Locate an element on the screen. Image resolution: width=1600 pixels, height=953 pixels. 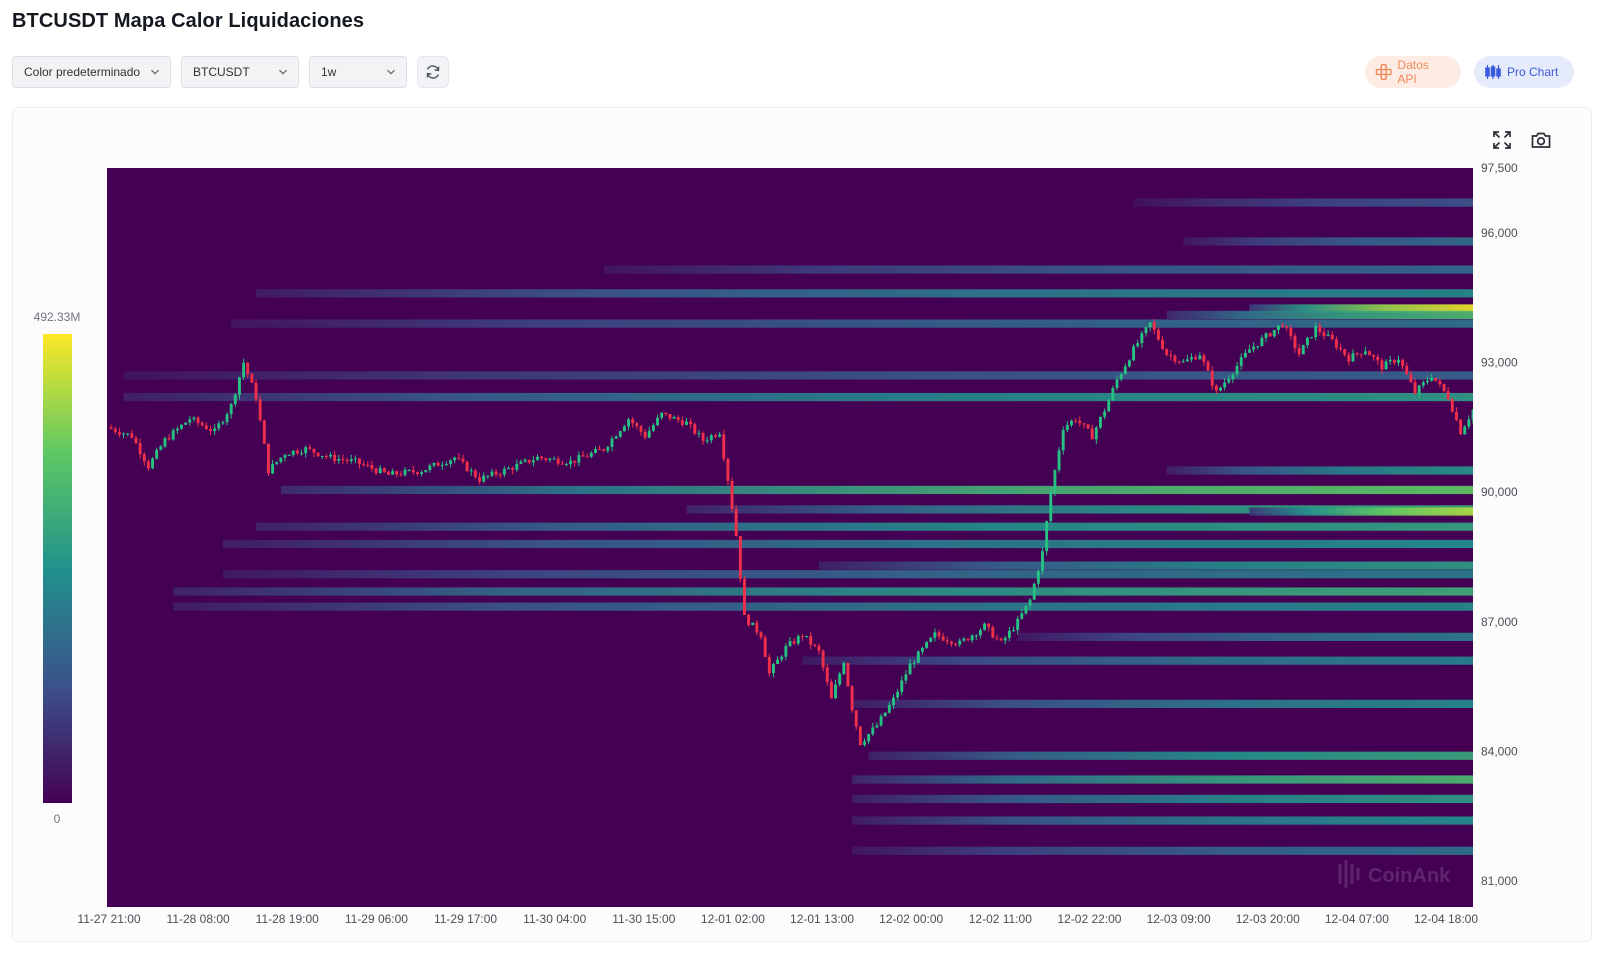
pro-chart-button: Pro Chart is located at coordinates (1524, 72).